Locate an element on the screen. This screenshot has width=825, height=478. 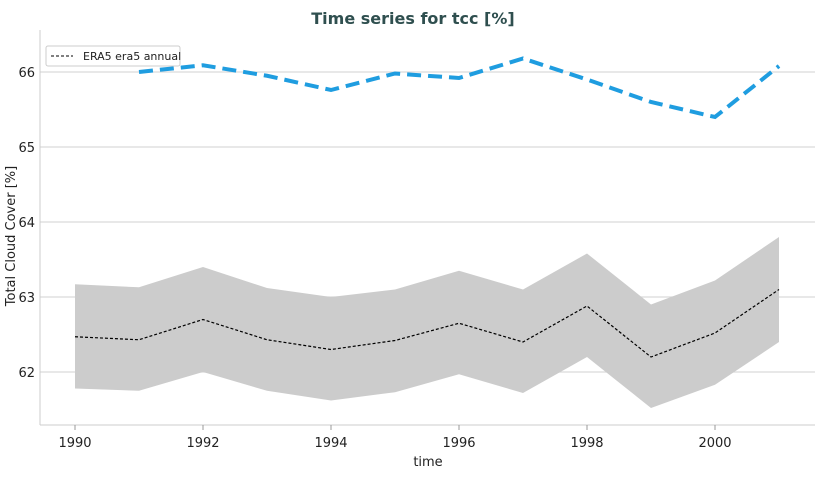
y-tick-label: 65 is located at coordinates (26, 148).